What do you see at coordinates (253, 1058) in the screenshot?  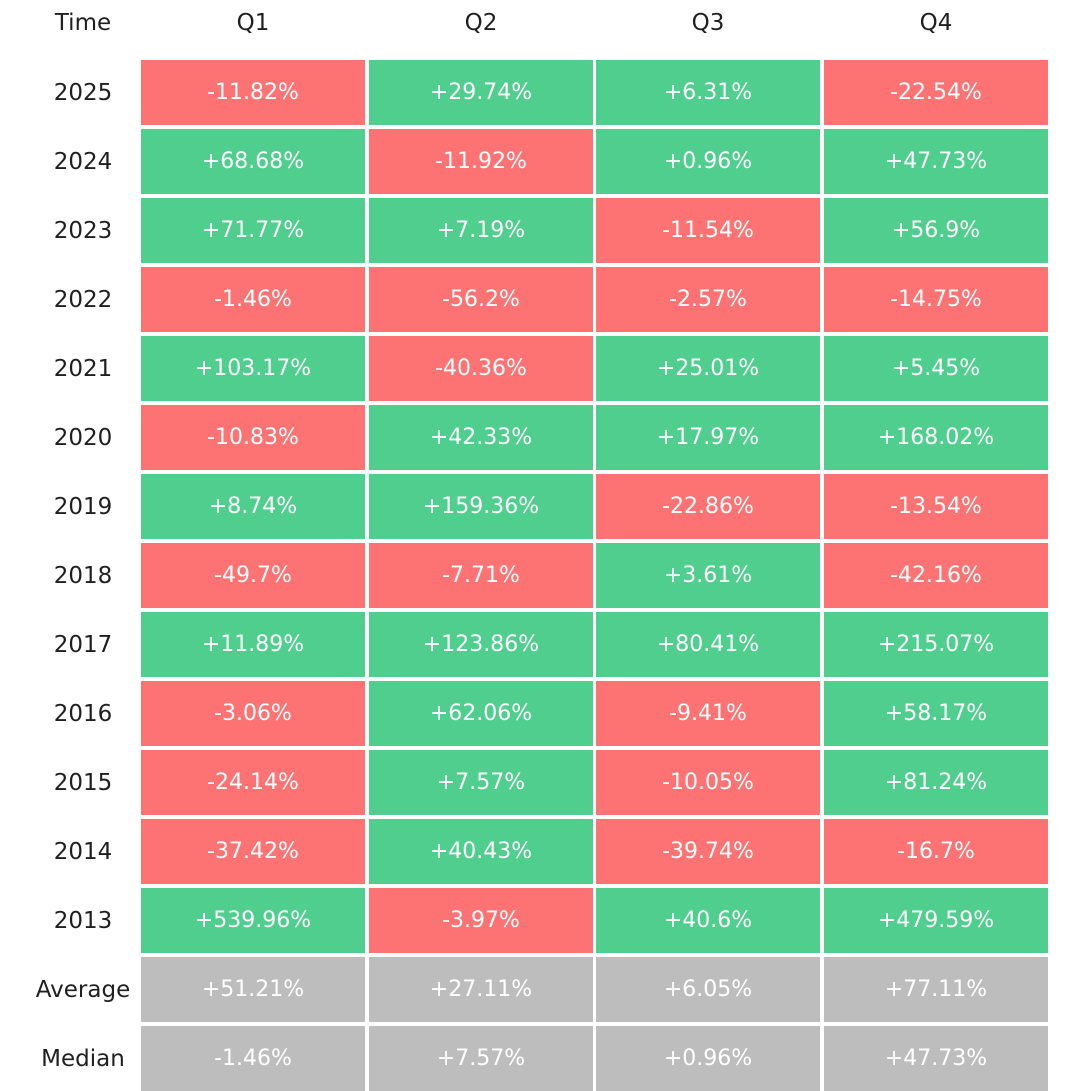 I see `cell-median-q1: -1.46%` at bounding box center [253, 1058].